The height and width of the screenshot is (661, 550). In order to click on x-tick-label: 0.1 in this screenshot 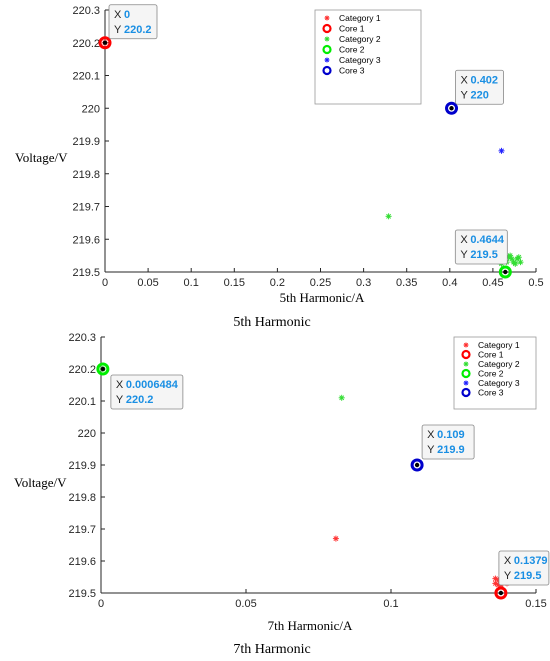, I will do `click(191, 283)`.